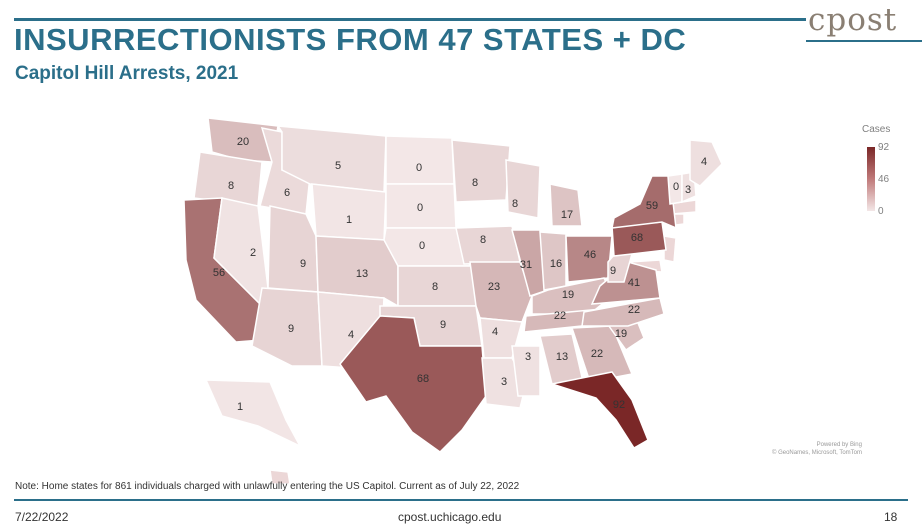  What do you see at coordinates (623, 312) in the screenshot?
I see `state-shape-nc` at bounding box center [623, 312].